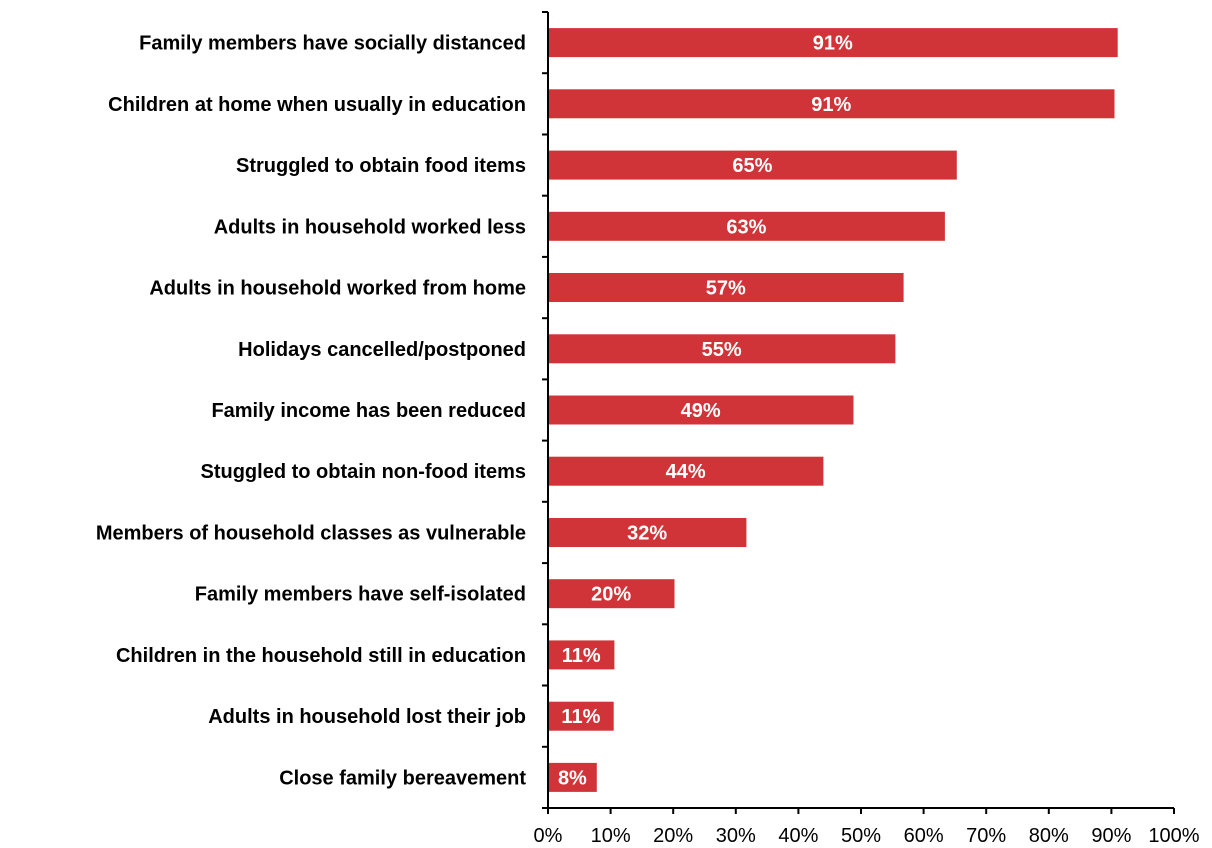  I want to click on category-label-6: Family income has been reduced, so click(368, 411).